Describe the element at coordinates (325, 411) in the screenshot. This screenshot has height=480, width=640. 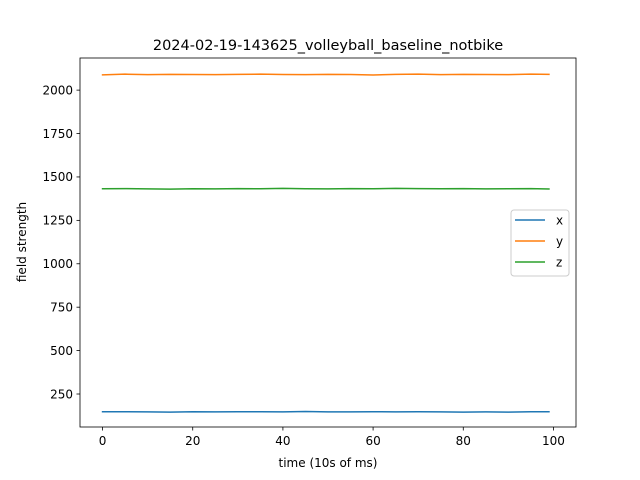
I see `series-line-x` at that location.